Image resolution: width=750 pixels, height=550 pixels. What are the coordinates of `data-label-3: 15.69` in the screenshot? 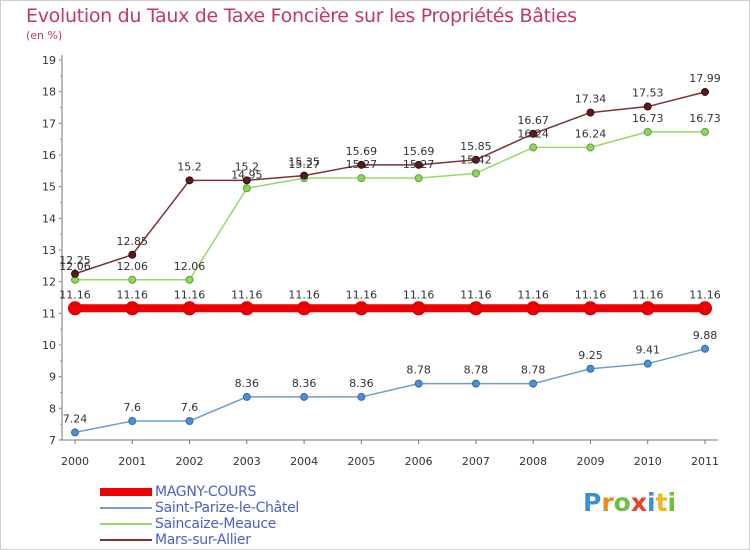 It's located at (419, 151).